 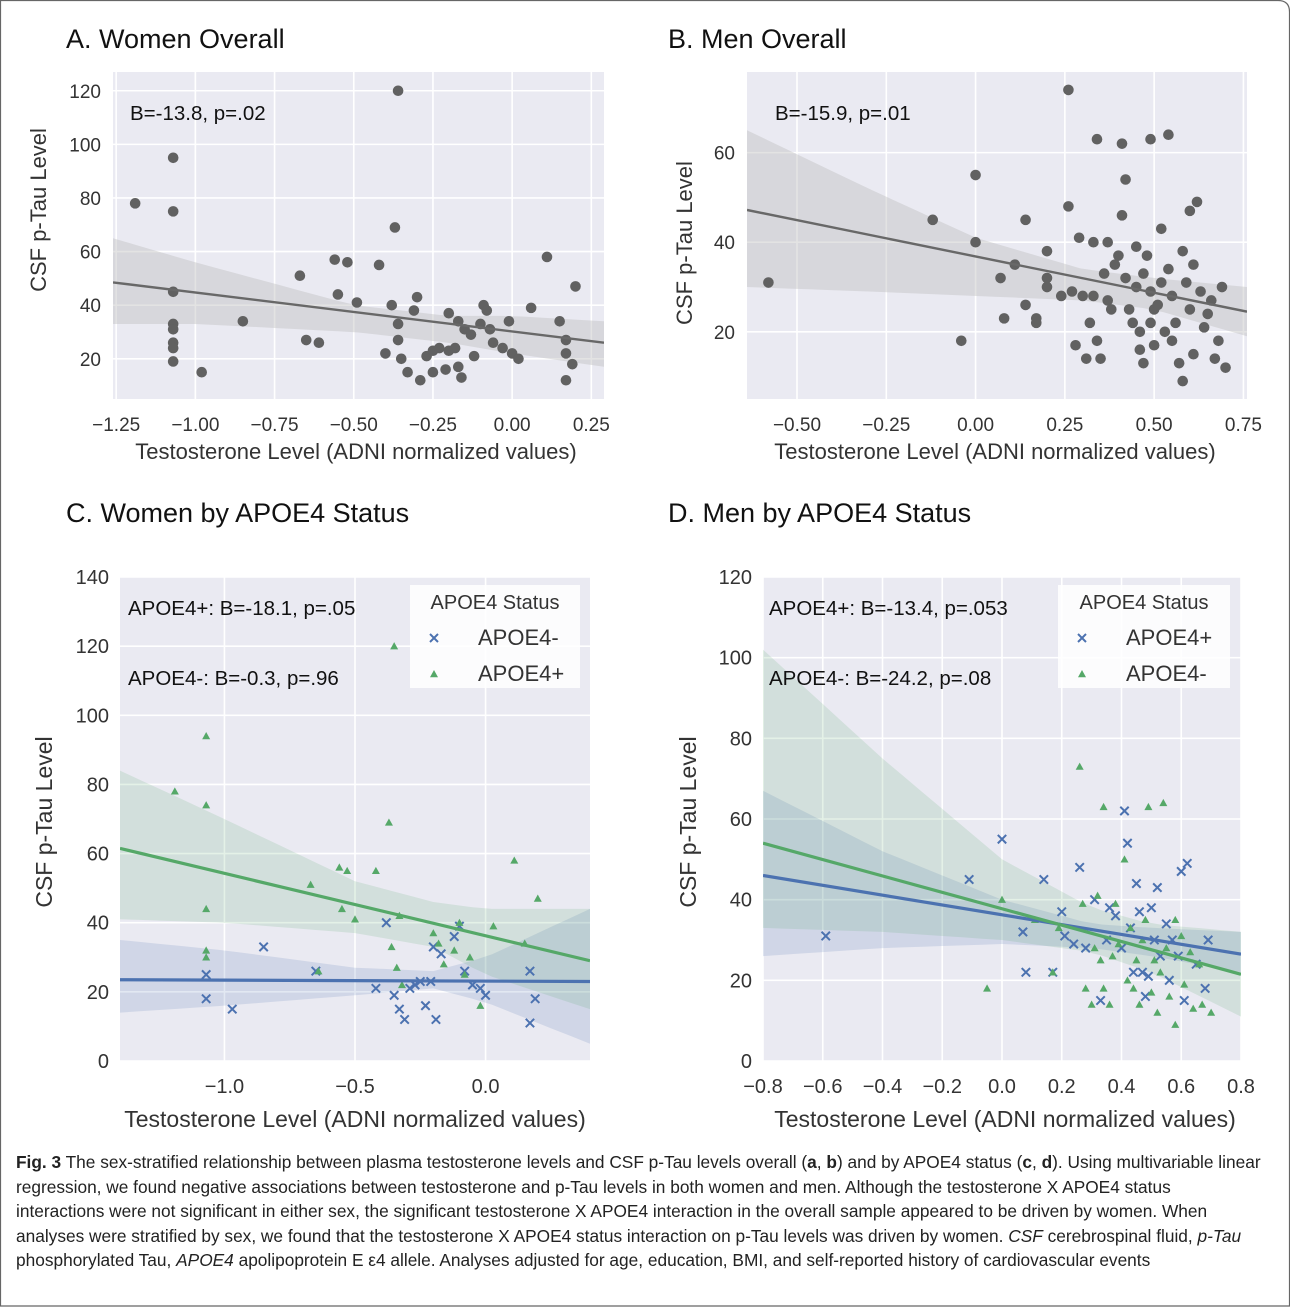 I want to click on legend-marker, so click(x=1082, y=674).